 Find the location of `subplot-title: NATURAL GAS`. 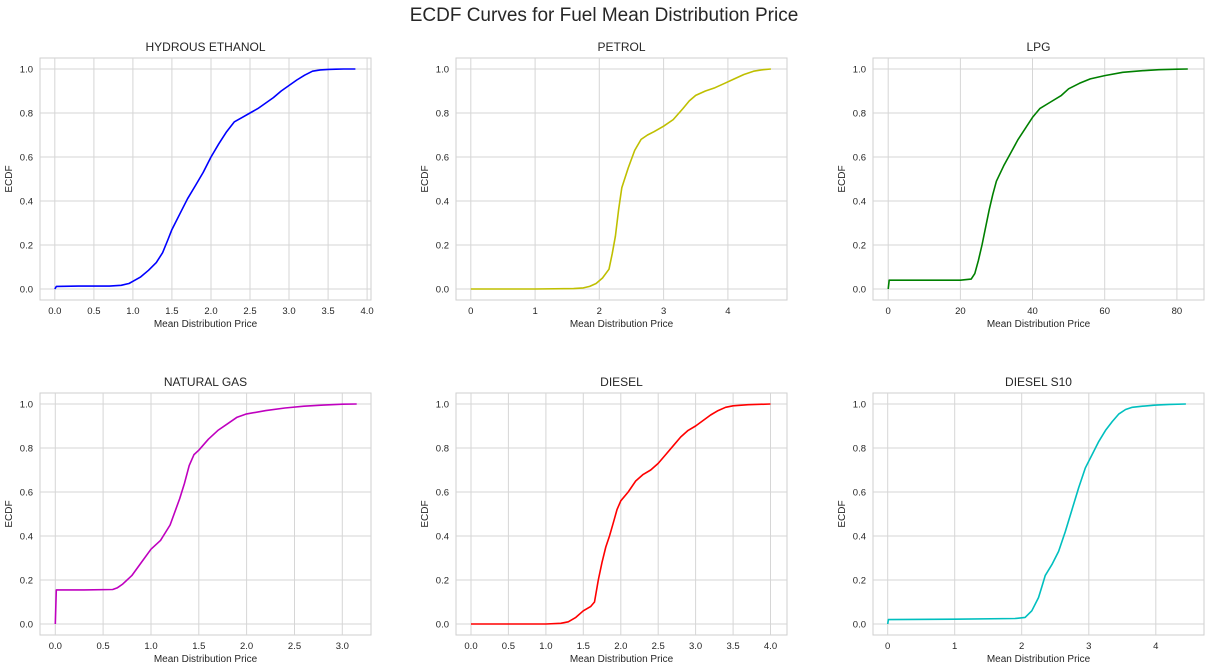

subplot-title: NATURAL GAS is located at coordinates (205, 382).